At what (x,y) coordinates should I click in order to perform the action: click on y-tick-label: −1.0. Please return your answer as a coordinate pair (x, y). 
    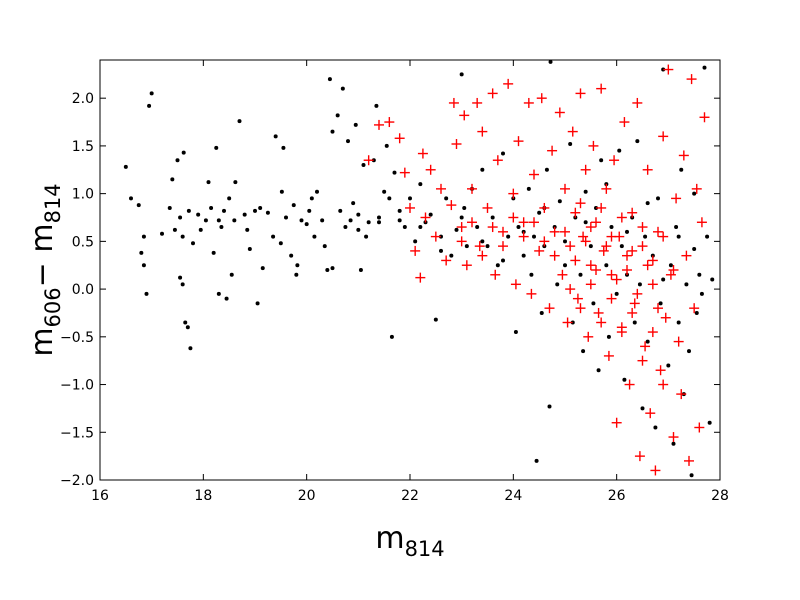
    Looking at the image, I should click on (77, 386).